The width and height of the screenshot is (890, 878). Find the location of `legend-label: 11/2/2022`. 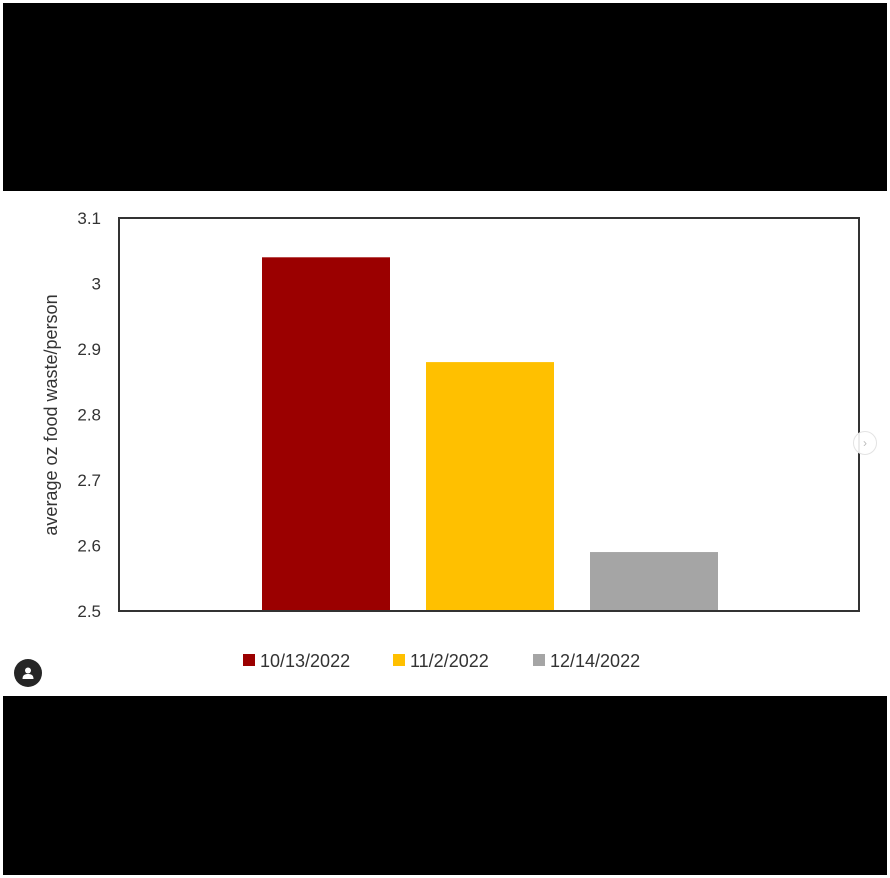

legend-label: 11/2/2022 is located at coordinates (449, 661).